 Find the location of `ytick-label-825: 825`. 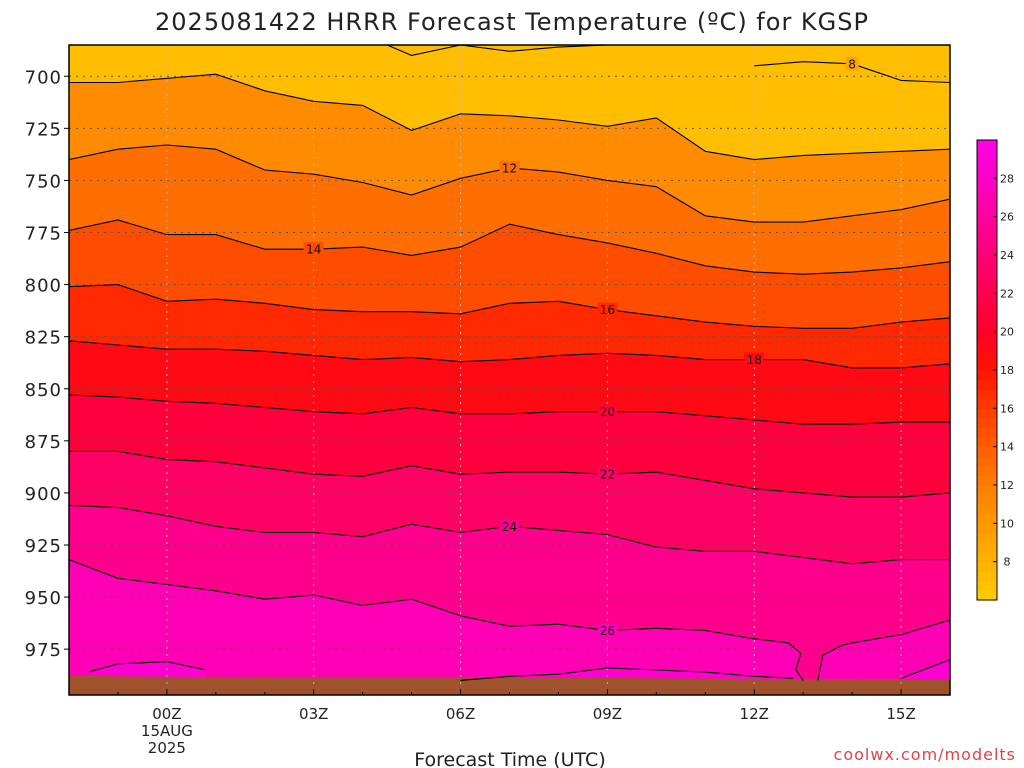

ytick-label-825: 825 is located at coordinates (43, 338).